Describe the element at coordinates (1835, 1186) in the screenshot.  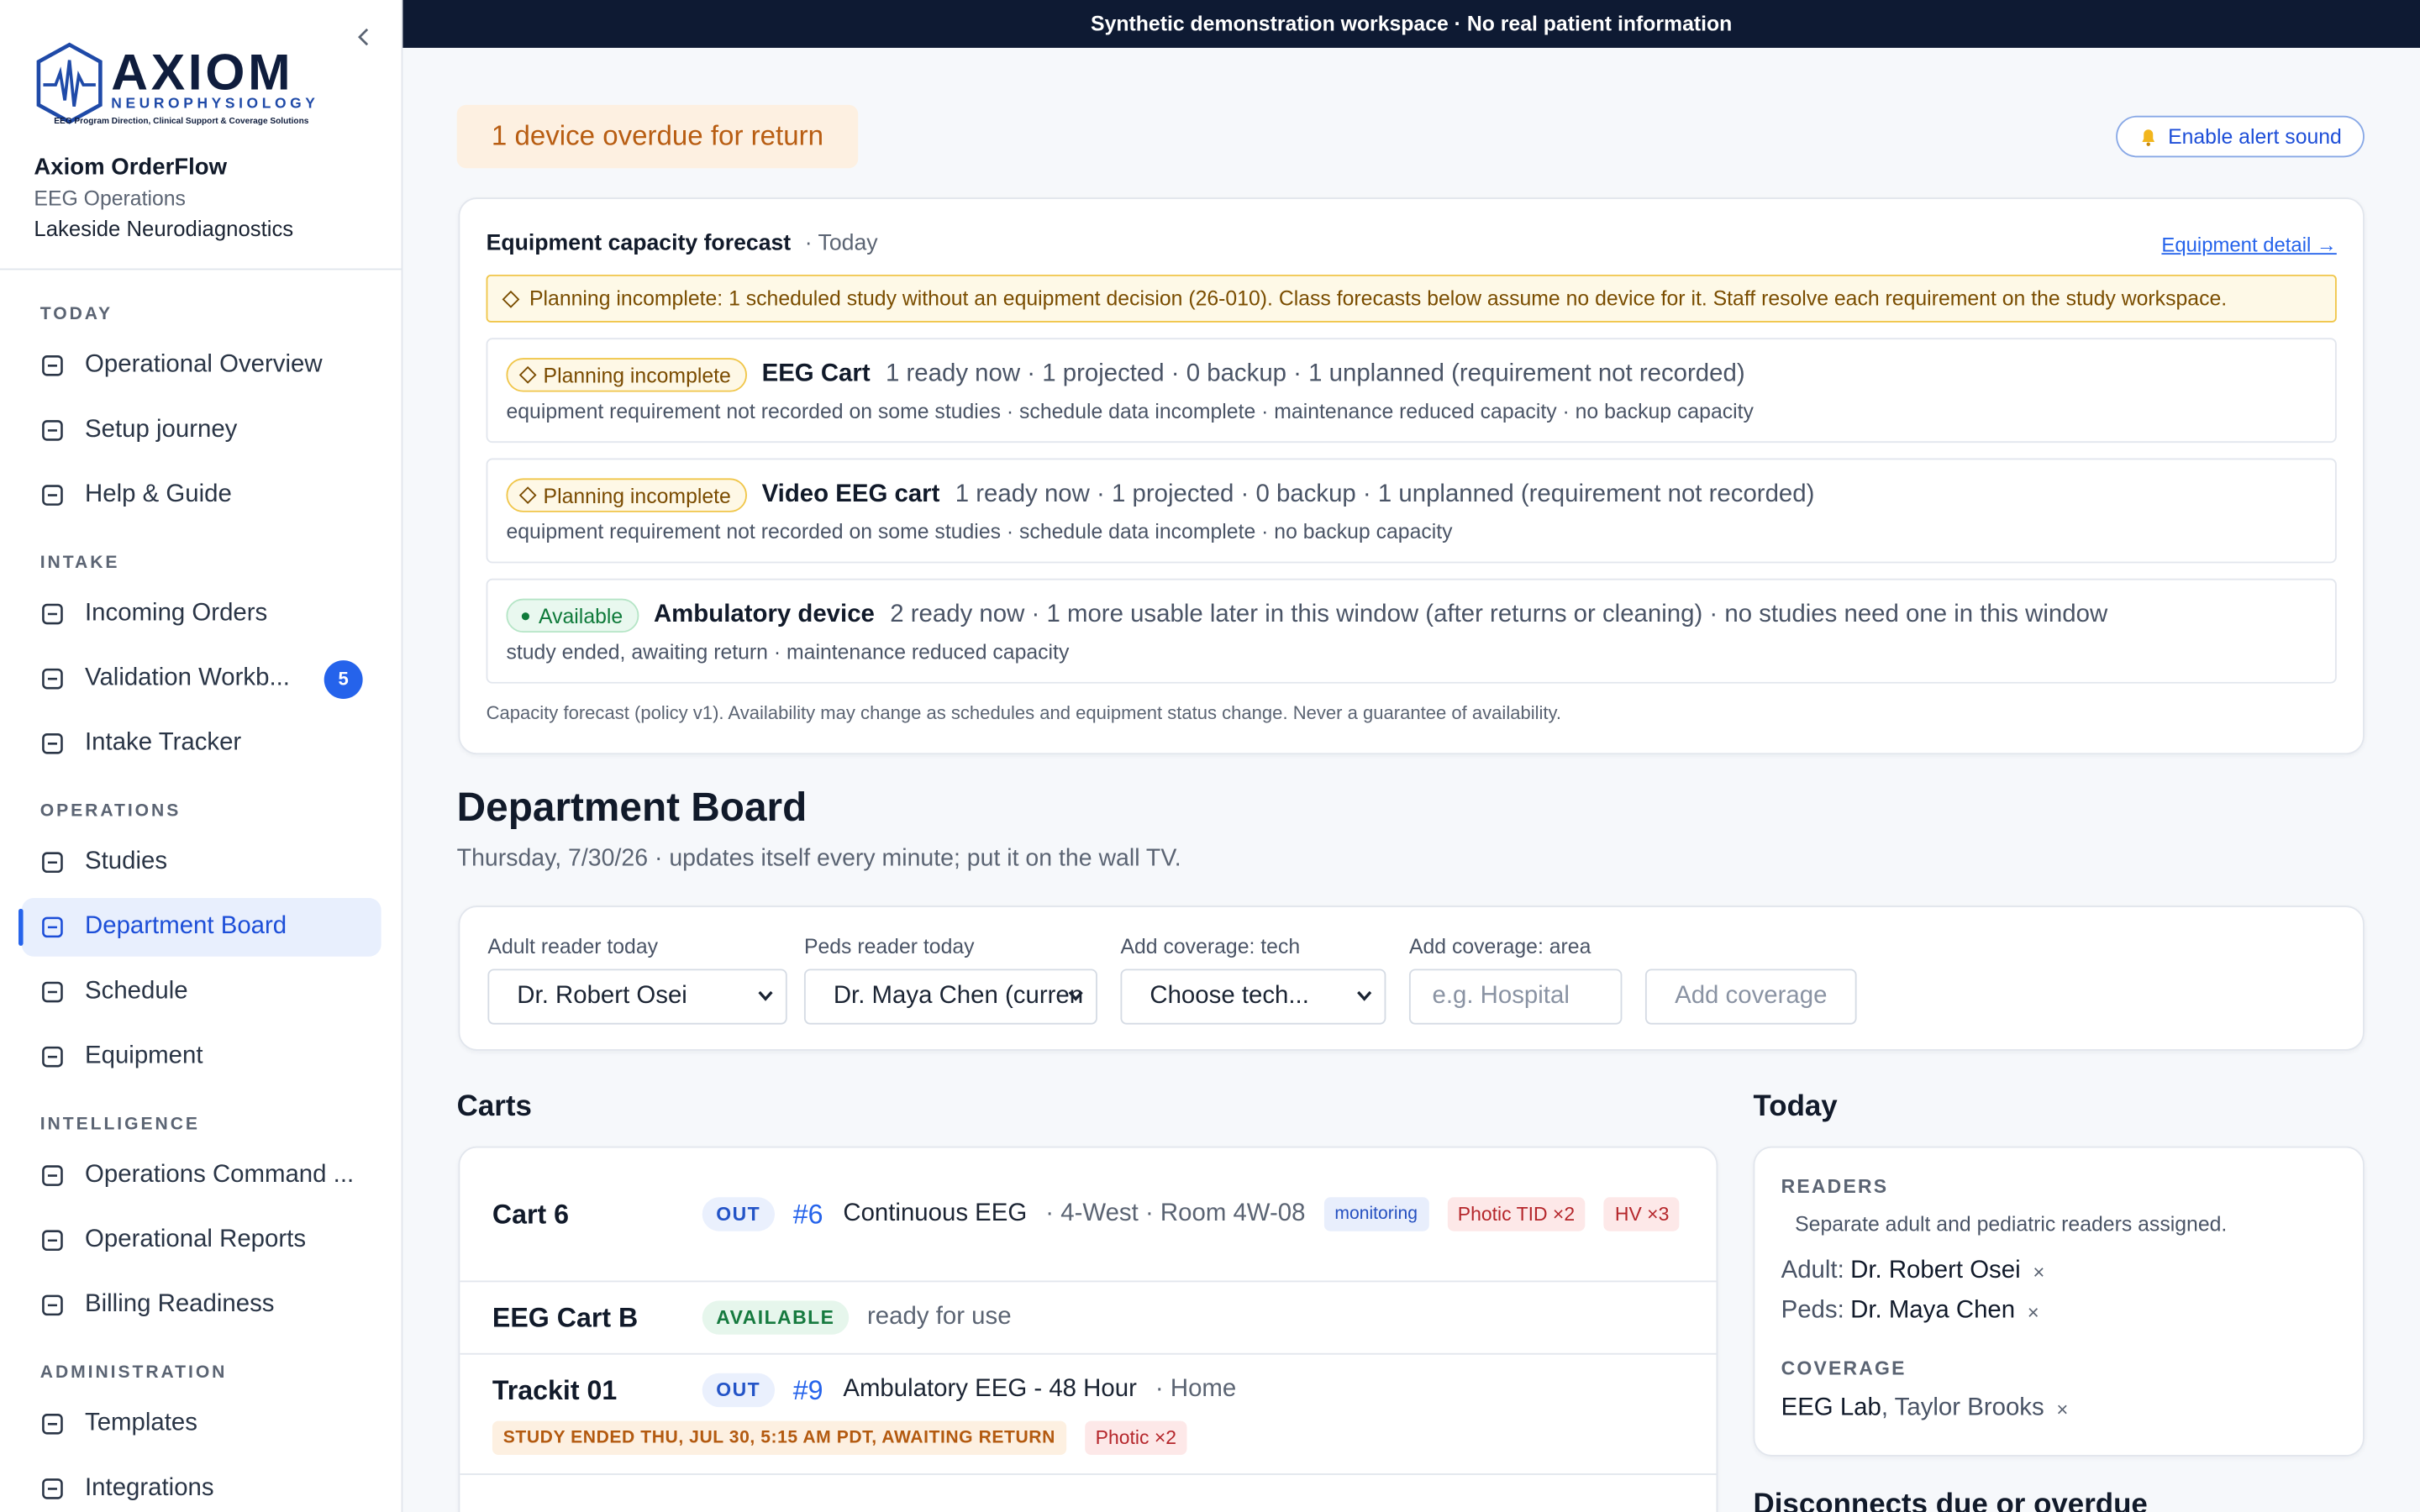
I see `readers-title: READERS` at that location.